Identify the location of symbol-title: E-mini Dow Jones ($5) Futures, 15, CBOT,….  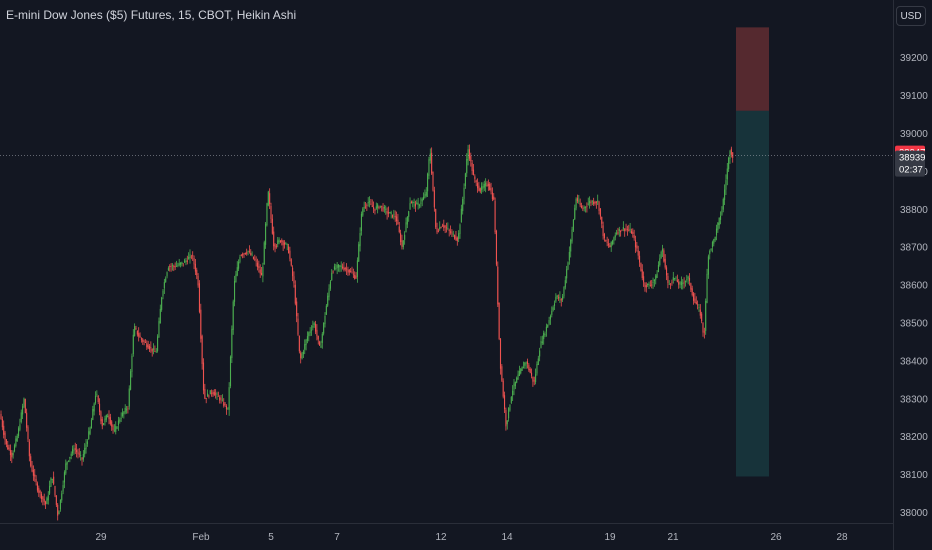
(151, 15).